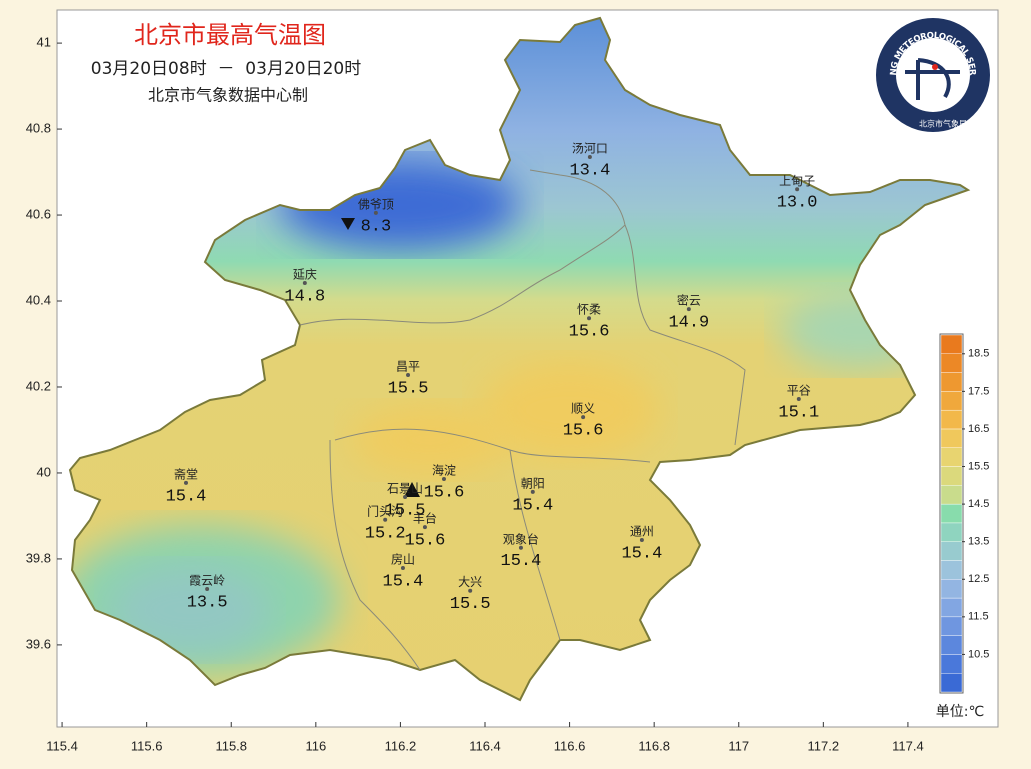 Image resolution: width=1031 pixels, height=769 pixels. I want to click on station-name: 汤河口, so click(590, 149).